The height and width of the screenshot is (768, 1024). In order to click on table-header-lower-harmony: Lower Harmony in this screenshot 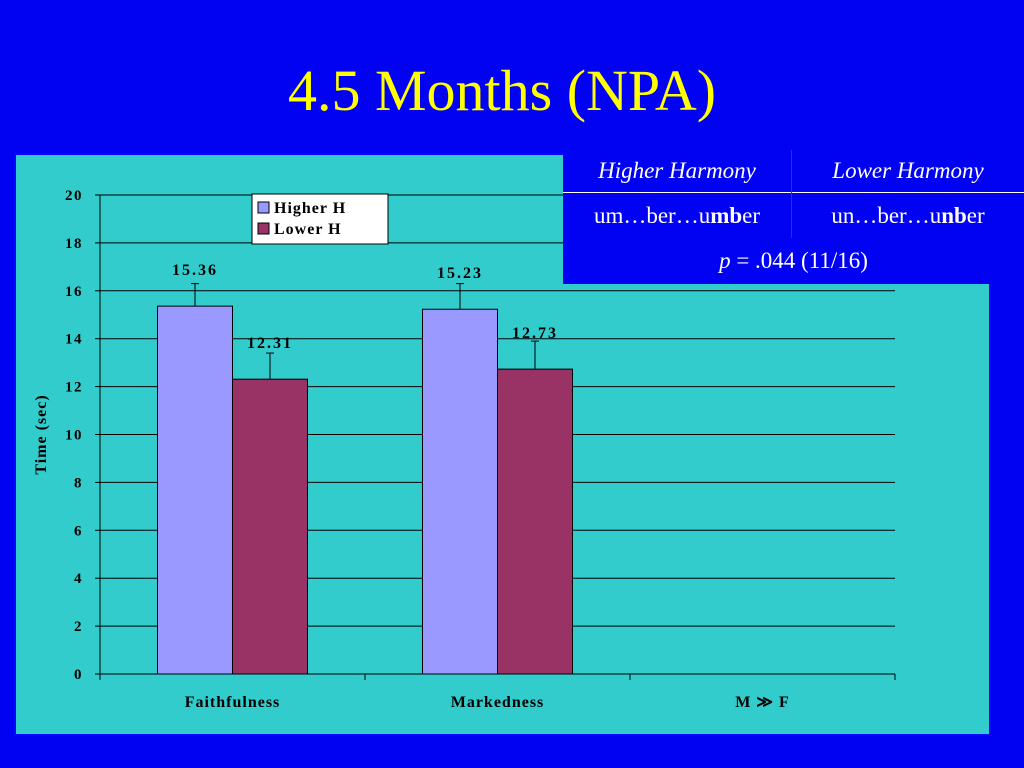, I will do `click(908, 170)`.